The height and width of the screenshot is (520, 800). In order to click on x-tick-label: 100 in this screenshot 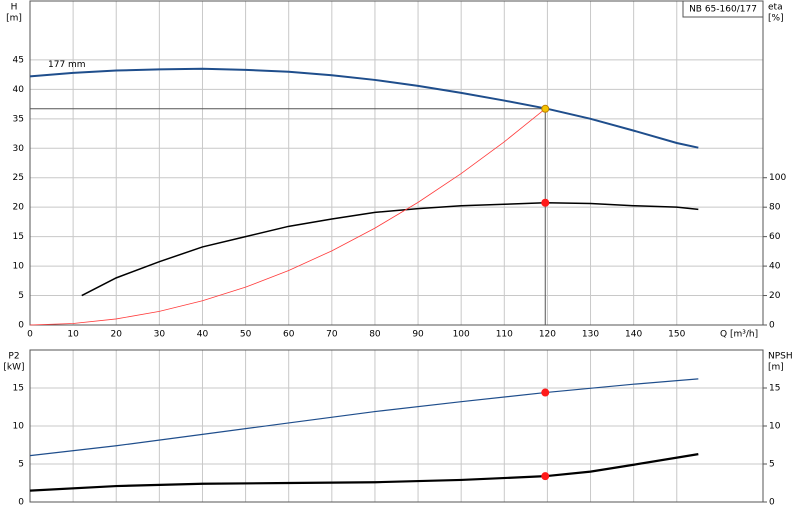, I will do `click(461, 335)`.